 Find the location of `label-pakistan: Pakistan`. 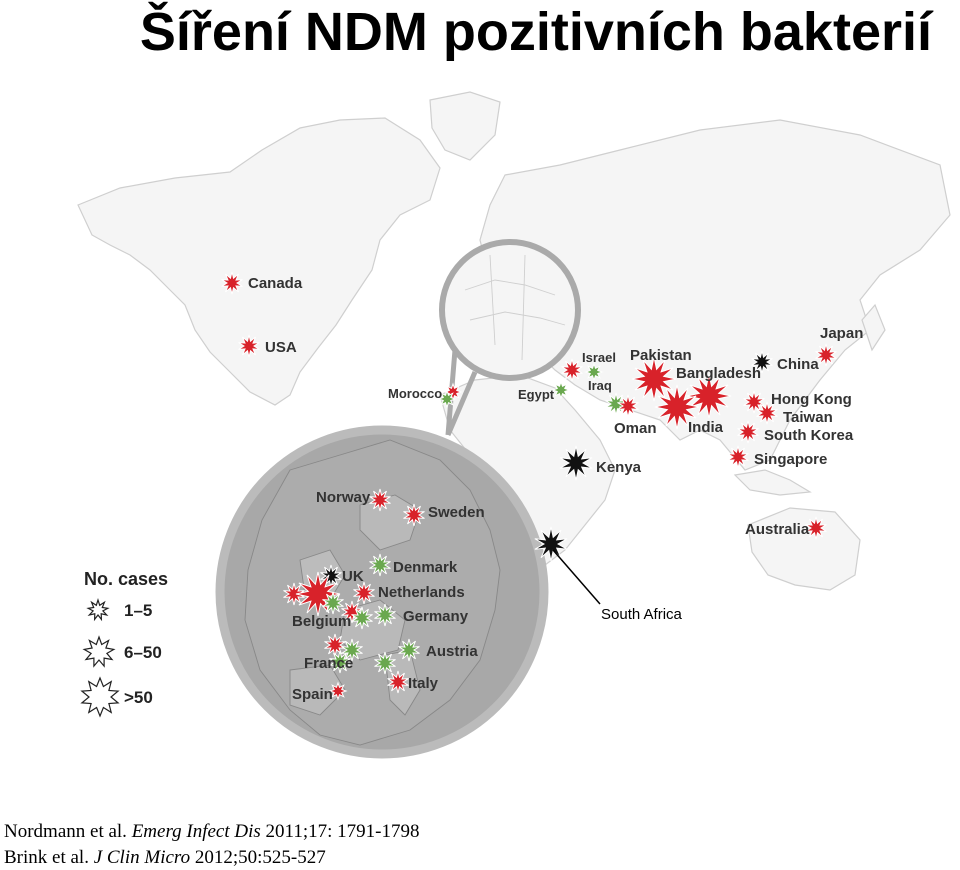

label-pakistan: Pakistan is located at coordinates (661, 355).